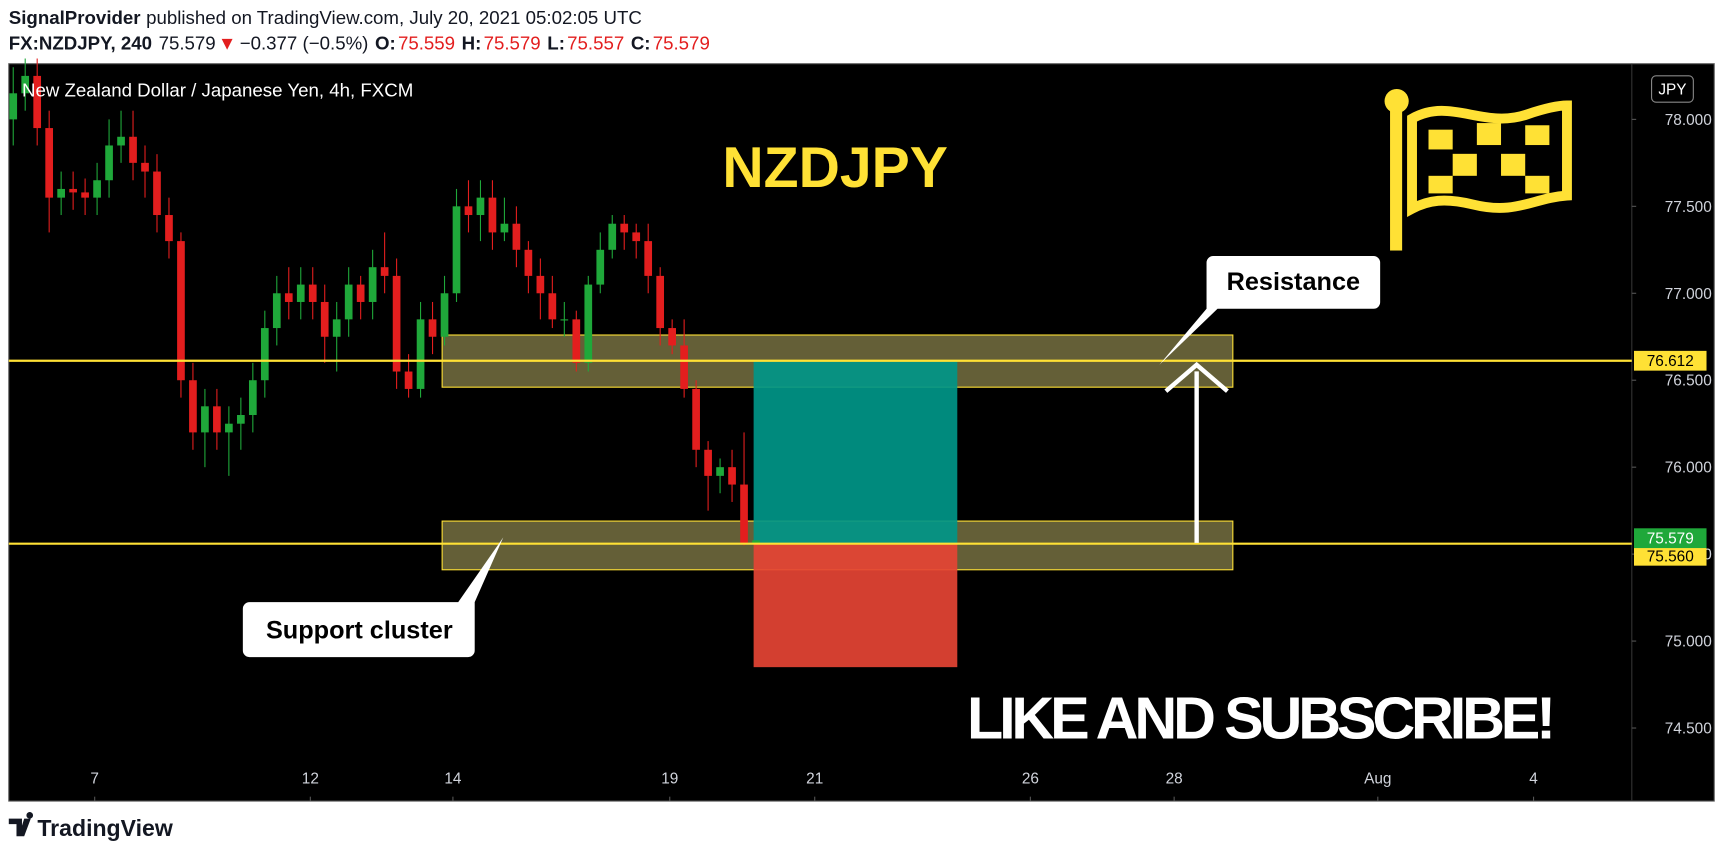  What do you see at coordinates (385, 42) in the screenshot?
I see `ohlc-label: O:` at bounding box center [385, 42].